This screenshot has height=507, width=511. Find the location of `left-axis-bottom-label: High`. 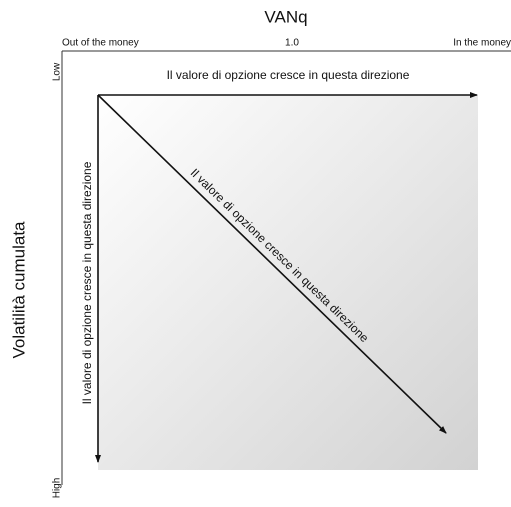

left-axis-bottom-label: High is located at coordinates (57, 488).